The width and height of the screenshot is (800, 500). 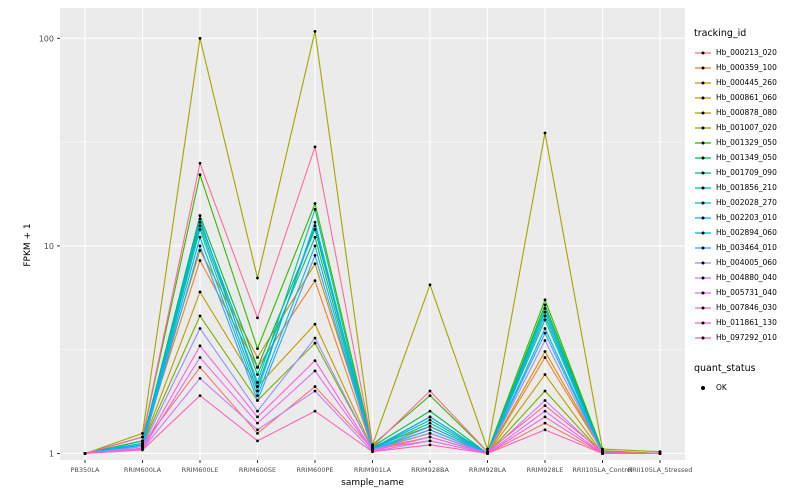 What do you see at coordinates (746, 112) in the screenshot?
I see `legend-label: Hb_000878_080` at bounding box center [746, 112].